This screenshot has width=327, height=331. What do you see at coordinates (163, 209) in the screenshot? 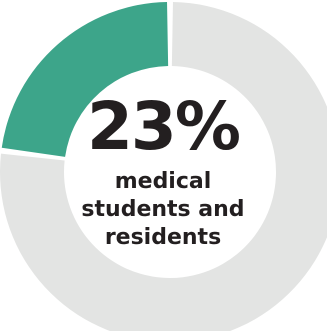
I see `chart-caption: medical students and residents` at bounding box center [163, 209].